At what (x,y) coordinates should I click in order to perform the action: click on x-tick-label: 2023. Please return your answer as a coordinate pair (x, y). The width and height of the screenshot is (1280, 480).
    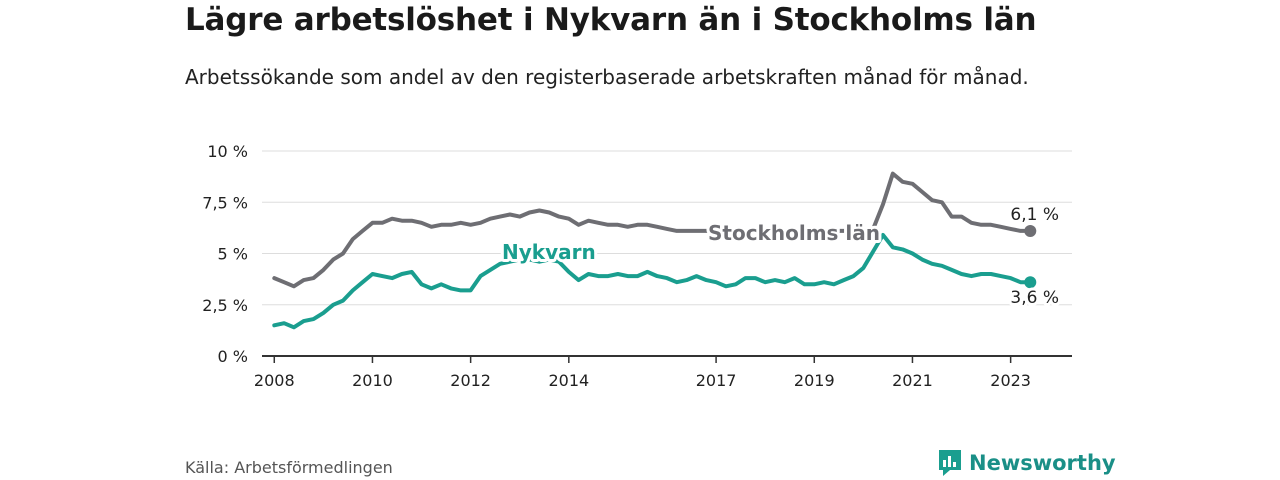
    Looking at the image, I should click on (1010, 380).